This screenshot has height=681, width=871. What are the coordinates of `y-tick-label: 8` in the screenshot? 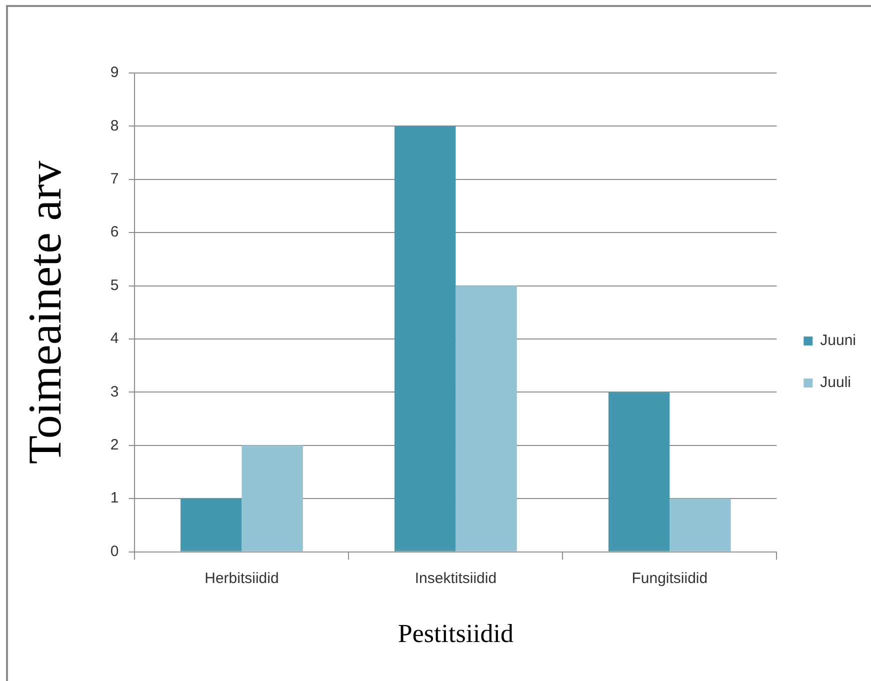 It's located at (114, 125).